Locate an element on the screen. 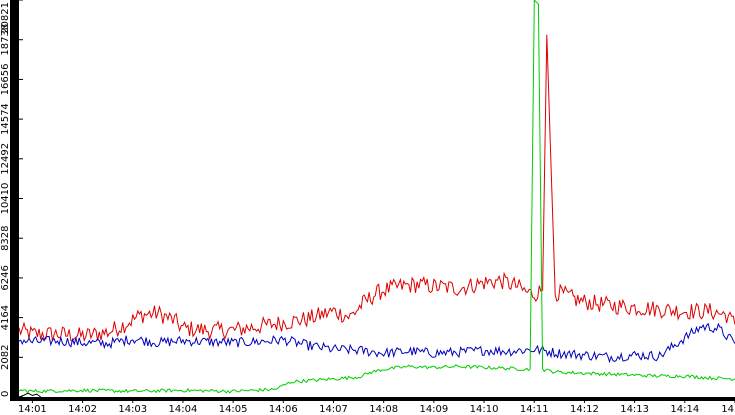 This screenshot has height=415, width=735. y-axis-bar is located at coordinates (14, 200).